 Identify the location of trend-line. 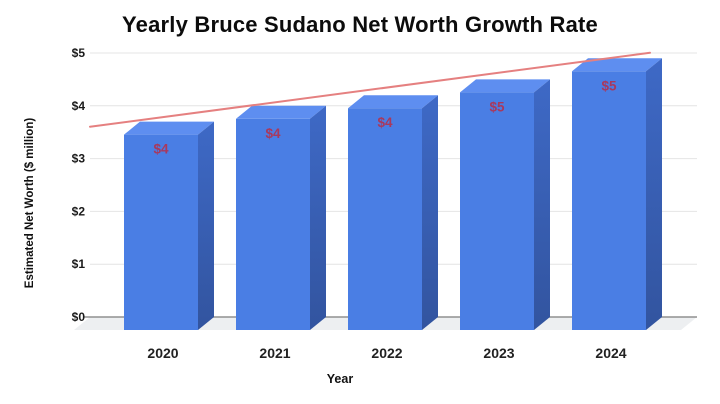
(370, 89).